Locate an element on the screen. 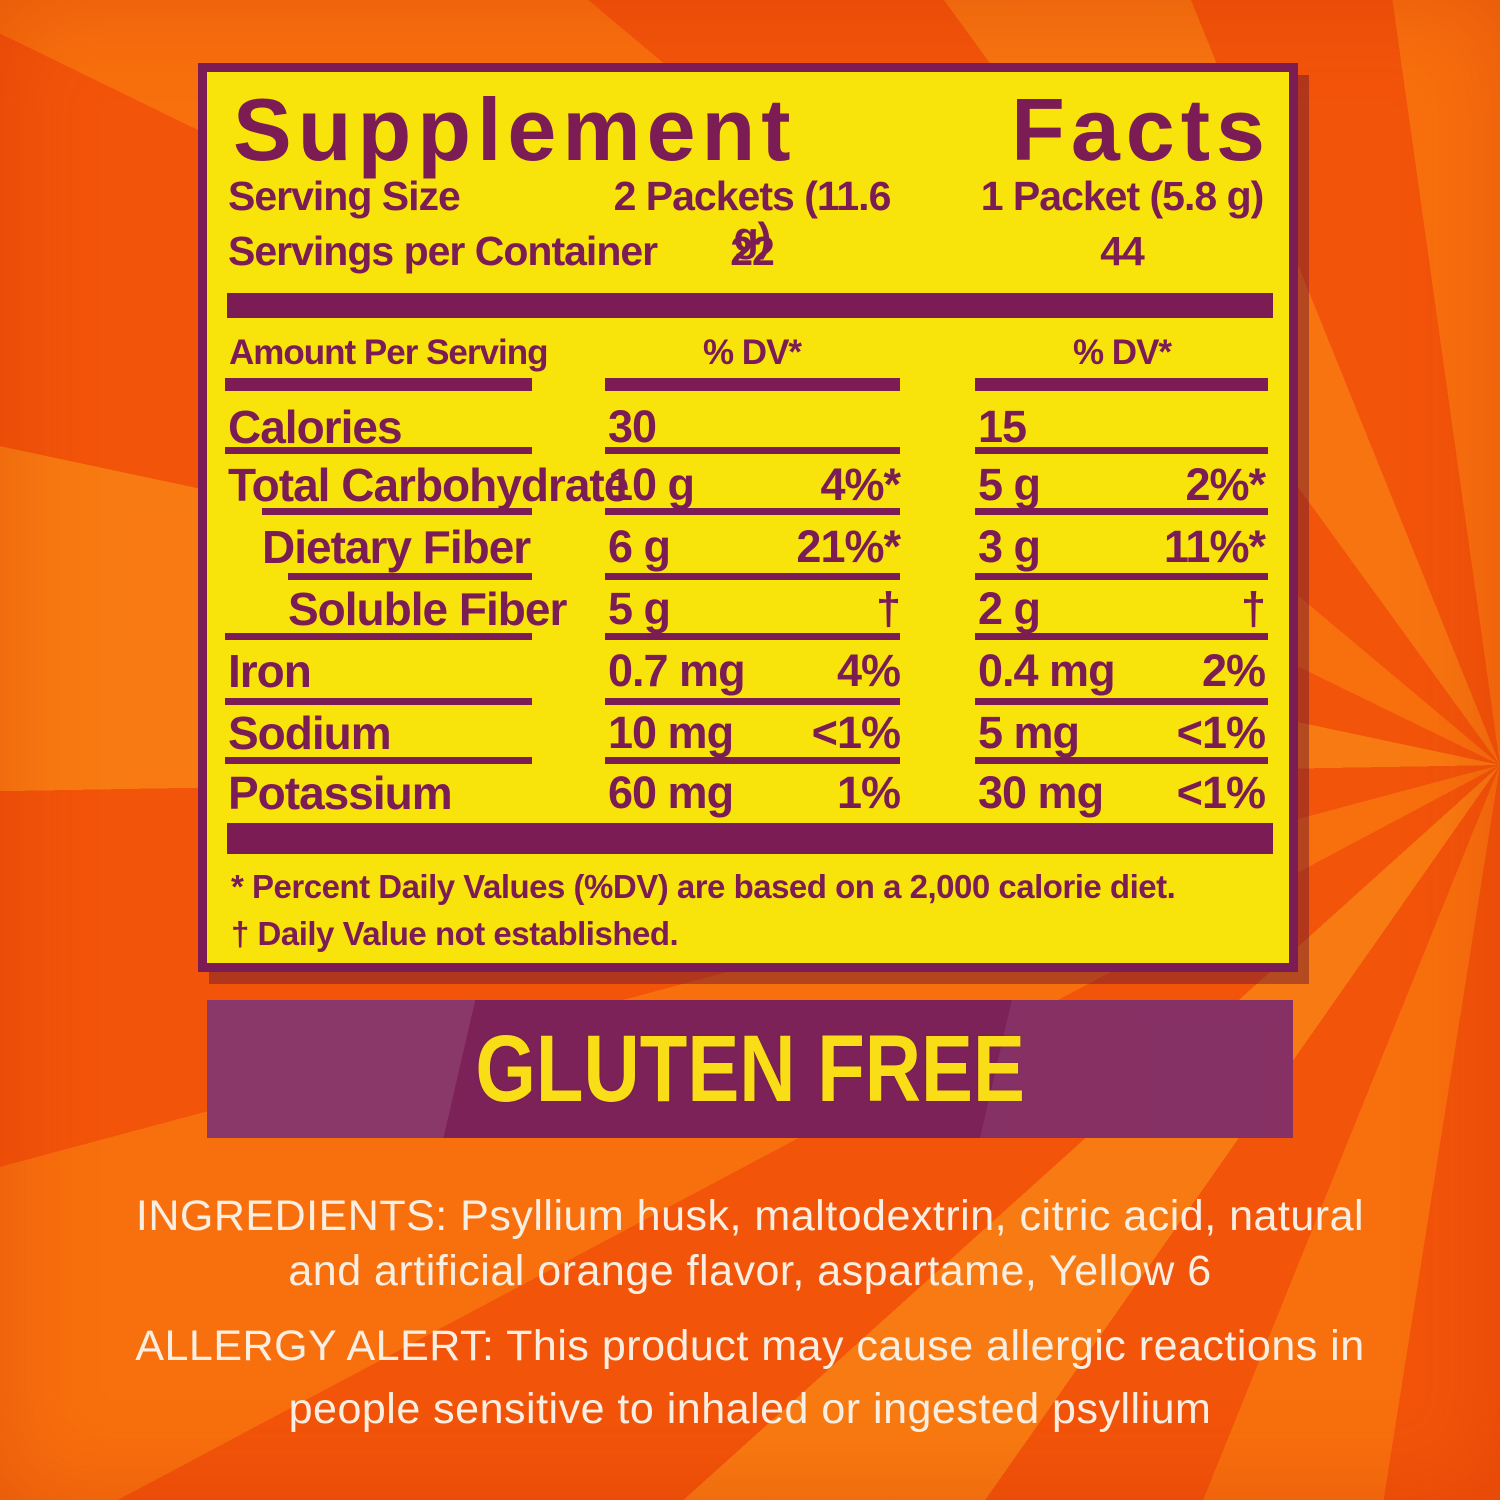 The image size is (1500, 1500). nutrient-amount: 3 g is located at coordinates (1009, 546).